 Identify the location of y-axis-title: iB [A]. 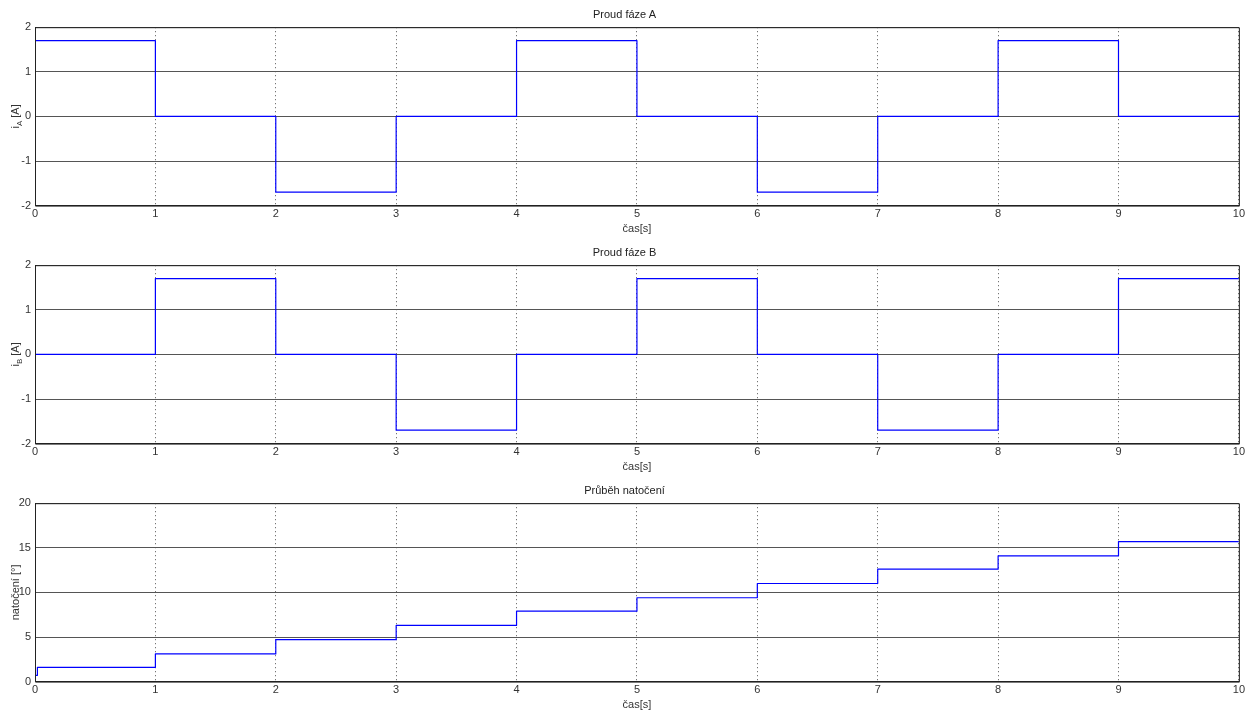
(17, 354).